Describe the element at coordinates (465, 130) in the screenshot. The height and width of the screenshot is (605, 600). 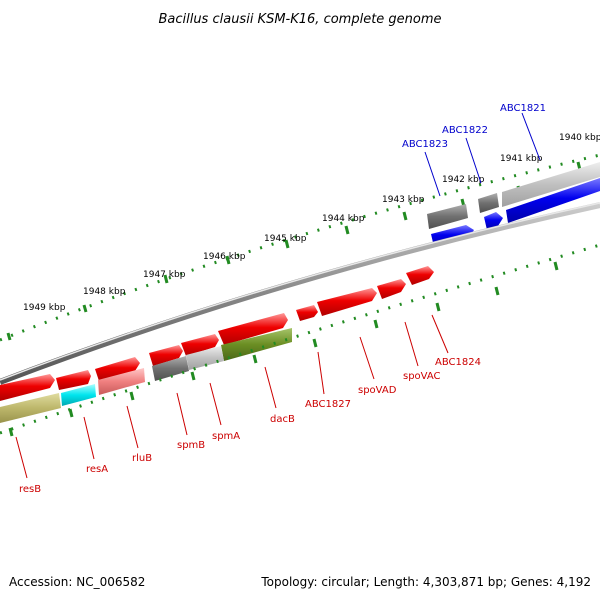
I see `label-abc1822: ABC1822` at that location.